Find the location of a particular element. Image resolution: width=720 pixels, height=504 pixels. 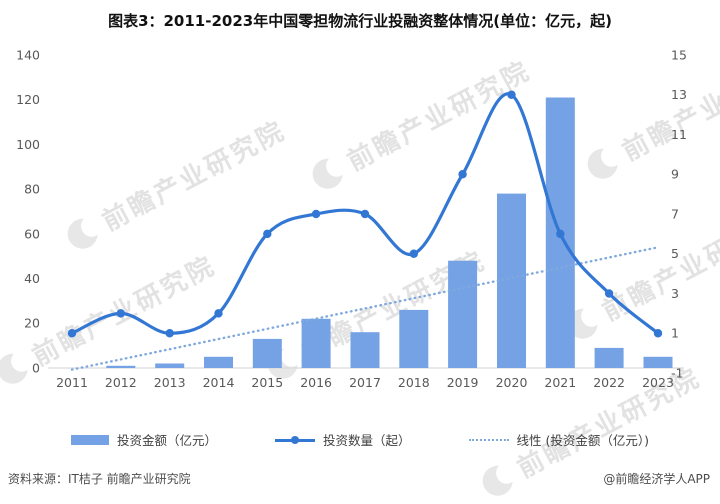

x-axis-tick-label: 2017 is located at coordinates (365, 382).